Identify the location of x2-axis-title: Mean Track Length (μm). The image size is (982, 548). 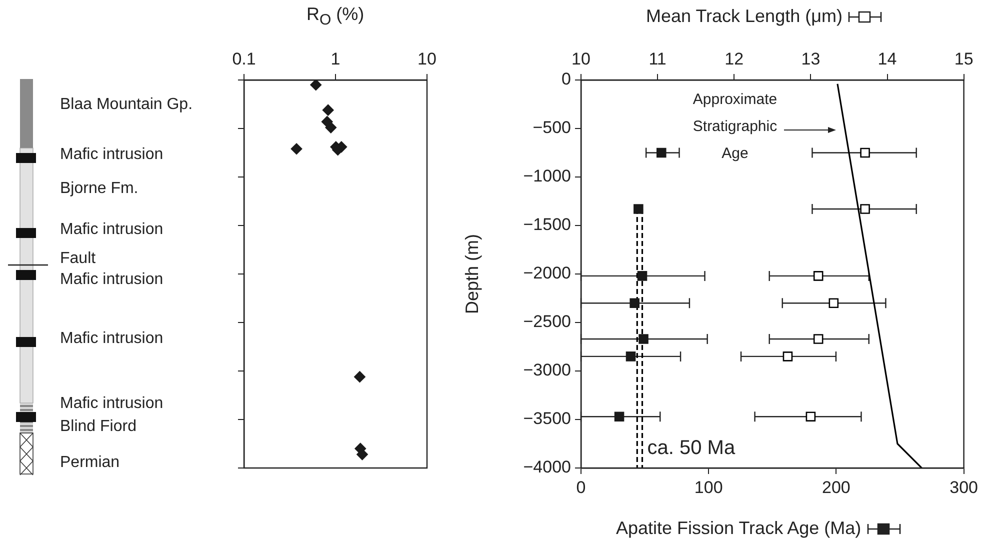
(744, 16).